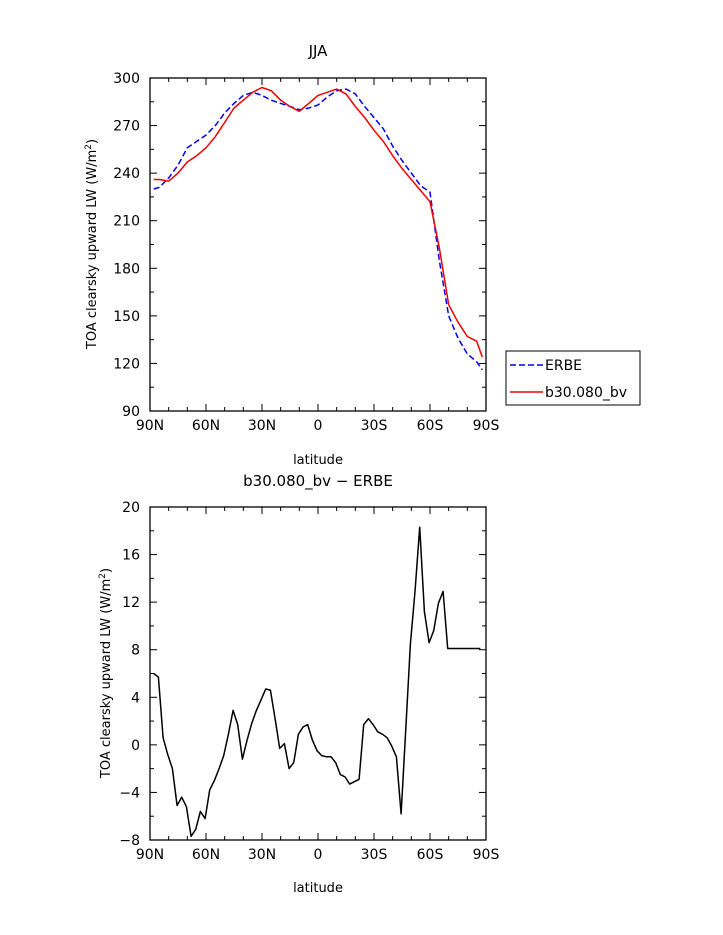 The image size is (723, 935). Describe the element at coordinates (430, 426) in the screenshot. I see `top-x-tick-label: 60S` at that location.